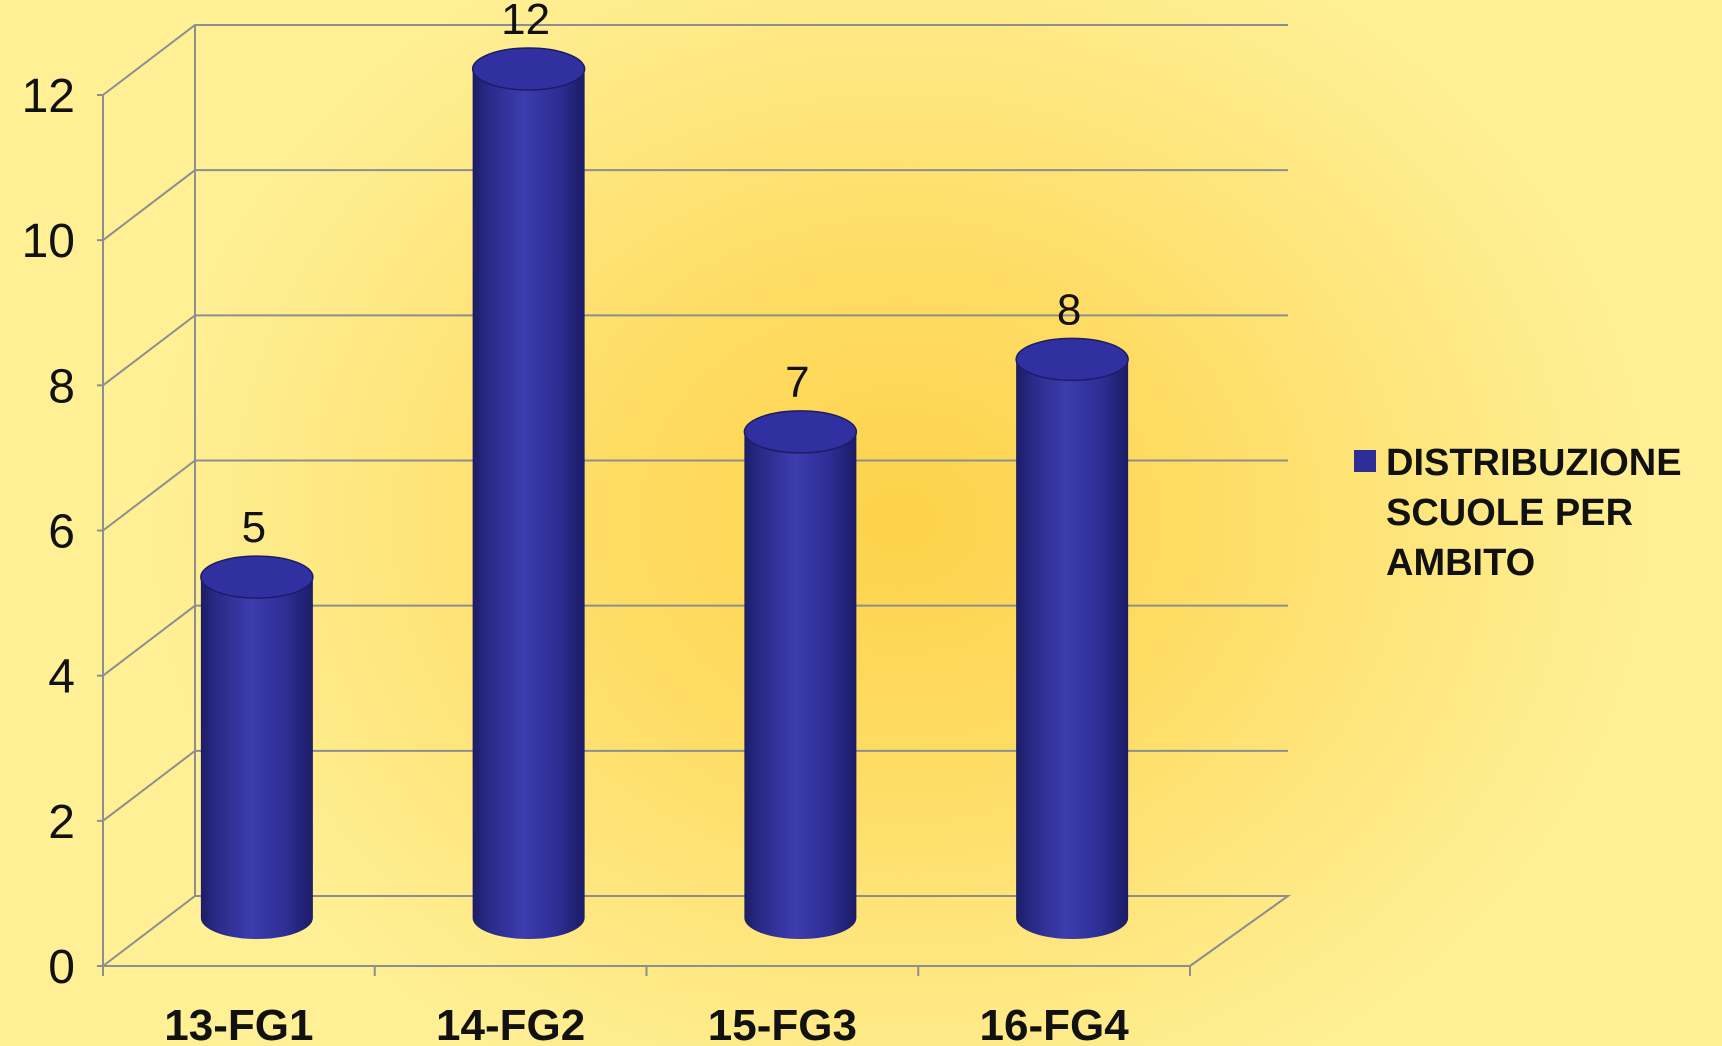  I want to click on y-tick-label: 2, so click(61, 822).